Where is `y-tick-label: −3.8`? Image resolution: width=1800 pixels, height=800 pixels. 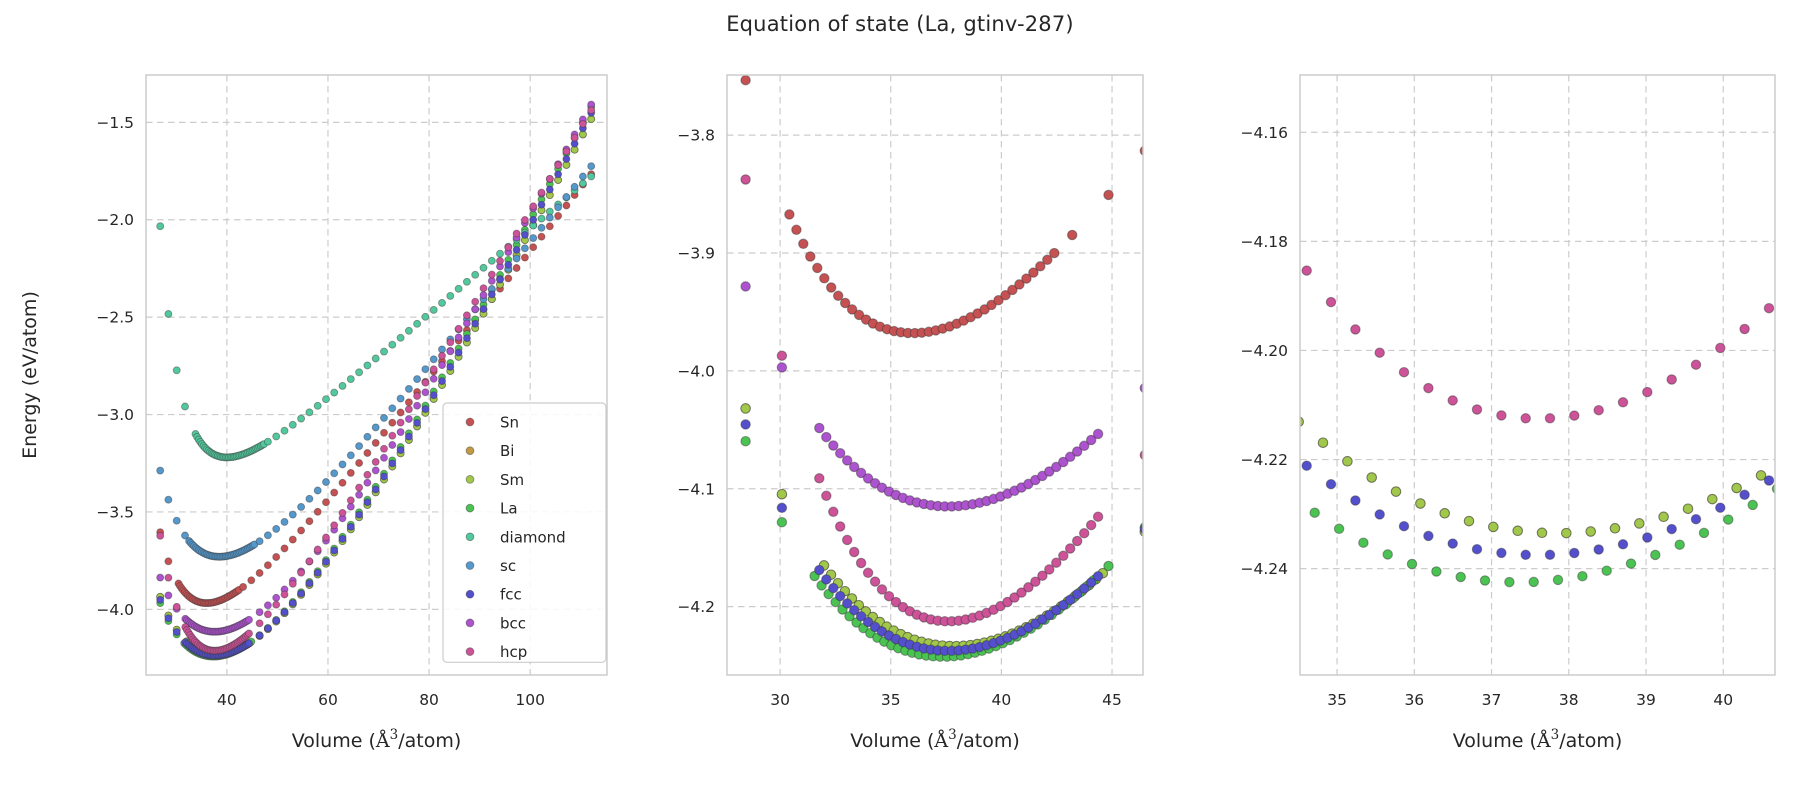
y-tick-label: −3.8 is located at coordinates (696, 136).